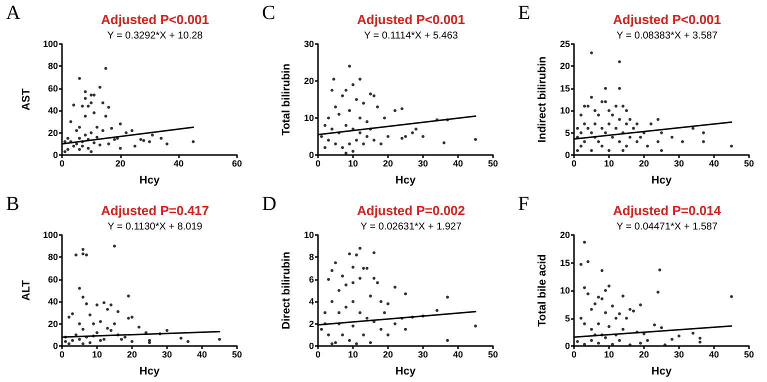  What do you see at coordinates (542, 99) in the screenshot?
I see `y-axis-title: Indirect bilirubin` at bounding box center [542, 99].